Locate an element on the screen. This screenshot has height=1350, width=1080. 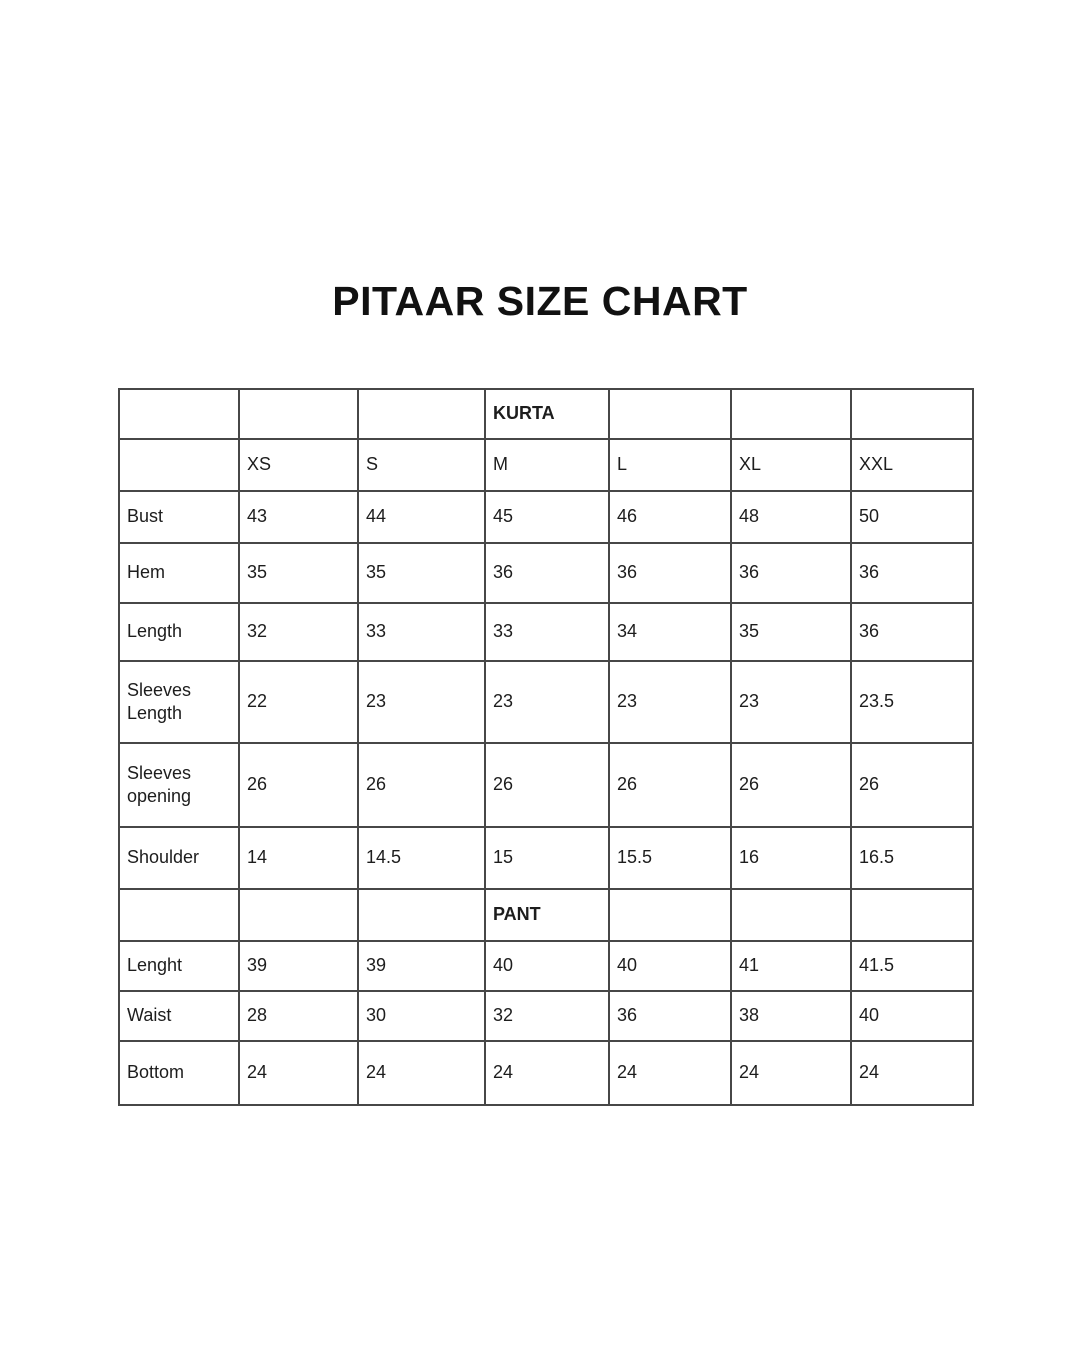
row-label: Waist is located at coordinates (179, 1016).